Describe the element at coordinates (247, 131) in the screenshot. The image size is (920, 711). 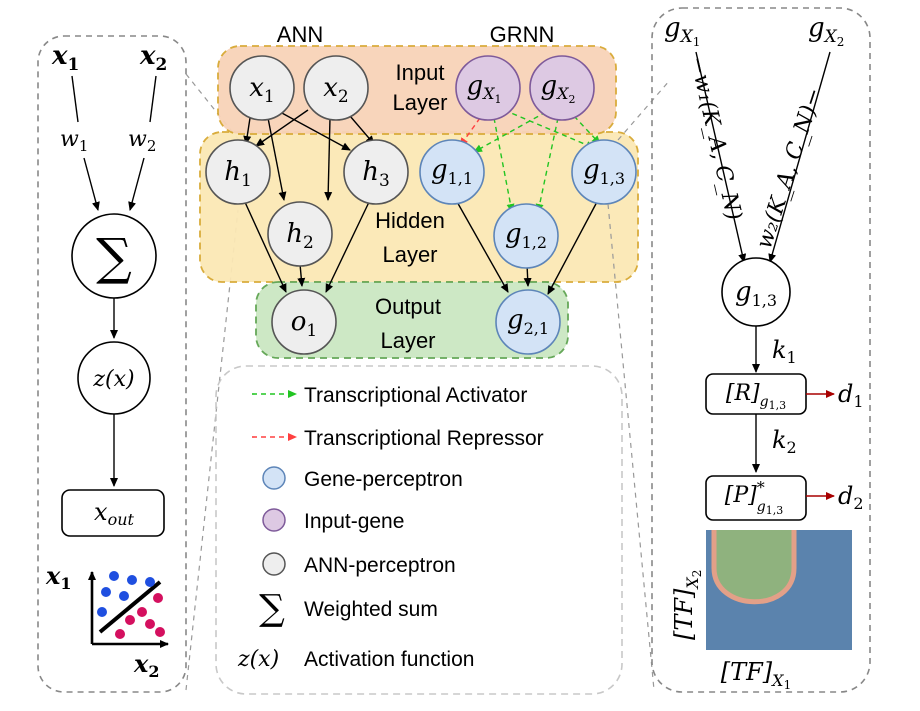
I see `edge-x1-h1` at that location.